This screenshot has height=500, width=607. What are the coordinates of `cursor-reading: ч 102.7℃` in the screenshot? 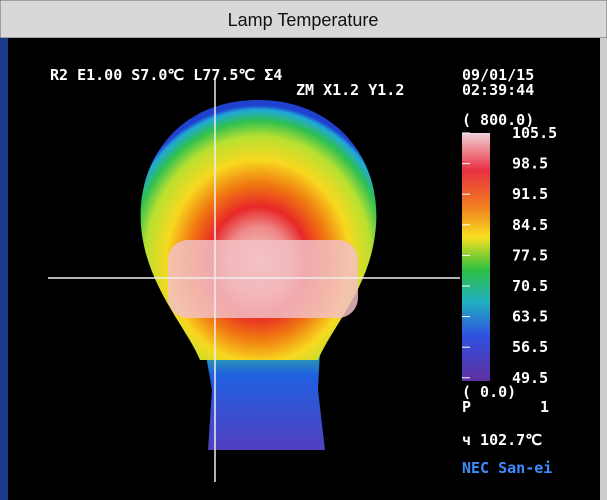 It's located at (502, 440).